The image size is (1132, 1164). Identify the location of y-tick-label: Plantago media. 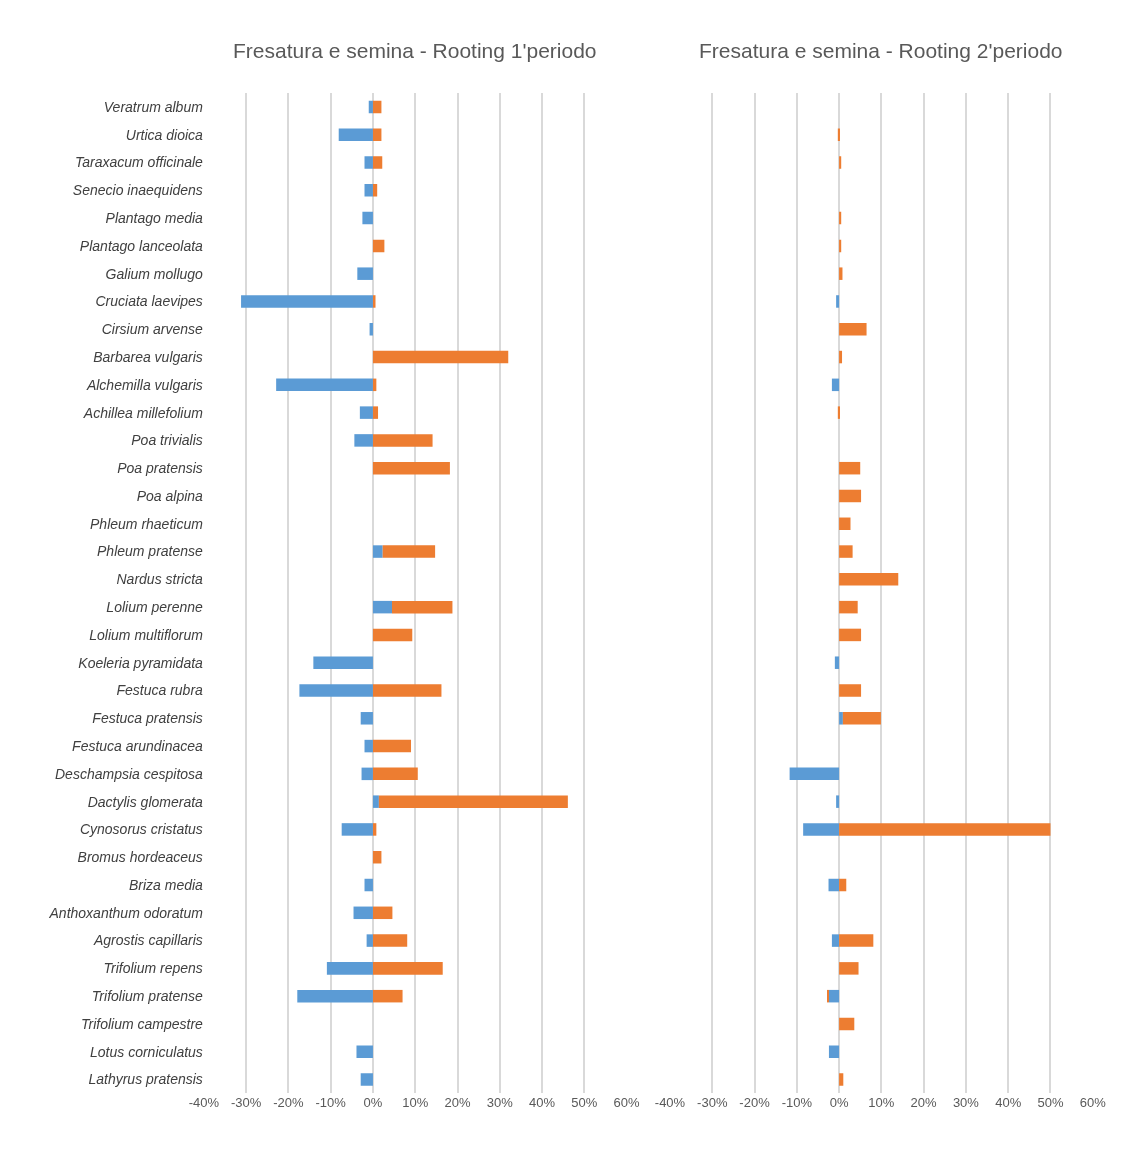
(154, 218).